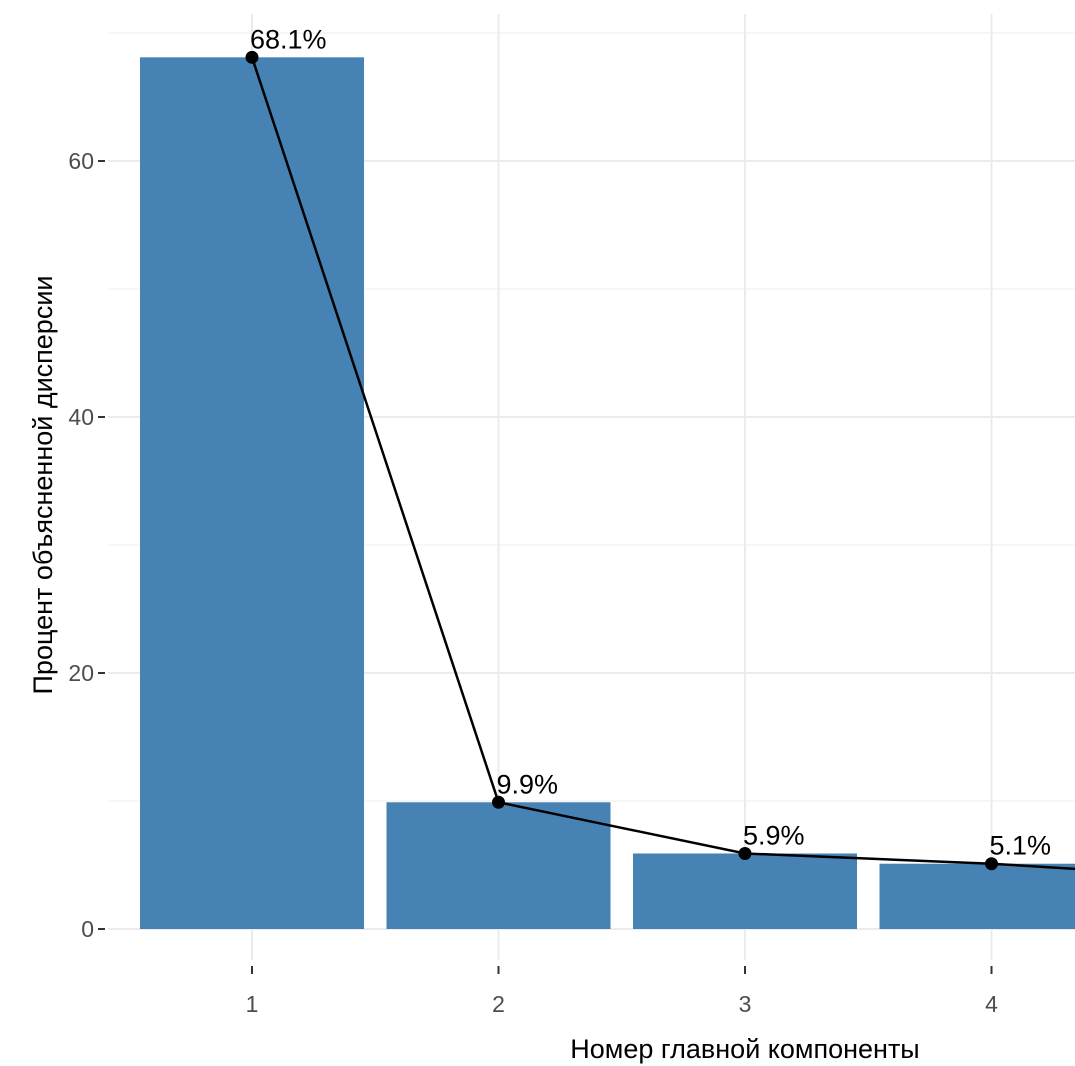 This screenshot has height=1066, width=1075. Describe the element at coordinates (86, 545) in the screenshot. I see `y-axis: 0 20 40 60` at that location.